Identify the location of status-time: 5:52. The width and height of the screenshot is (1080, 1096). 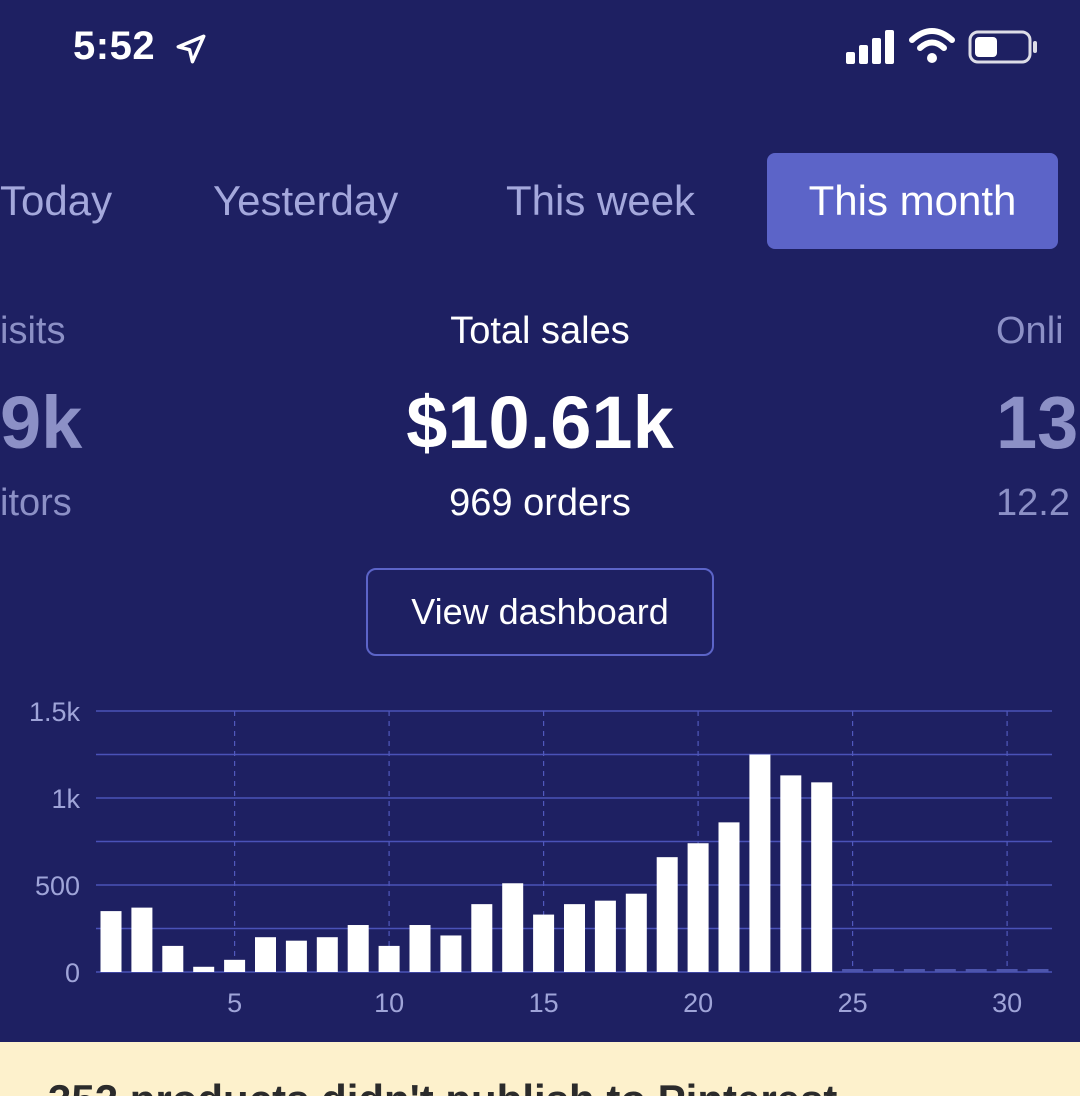
(114, 46).